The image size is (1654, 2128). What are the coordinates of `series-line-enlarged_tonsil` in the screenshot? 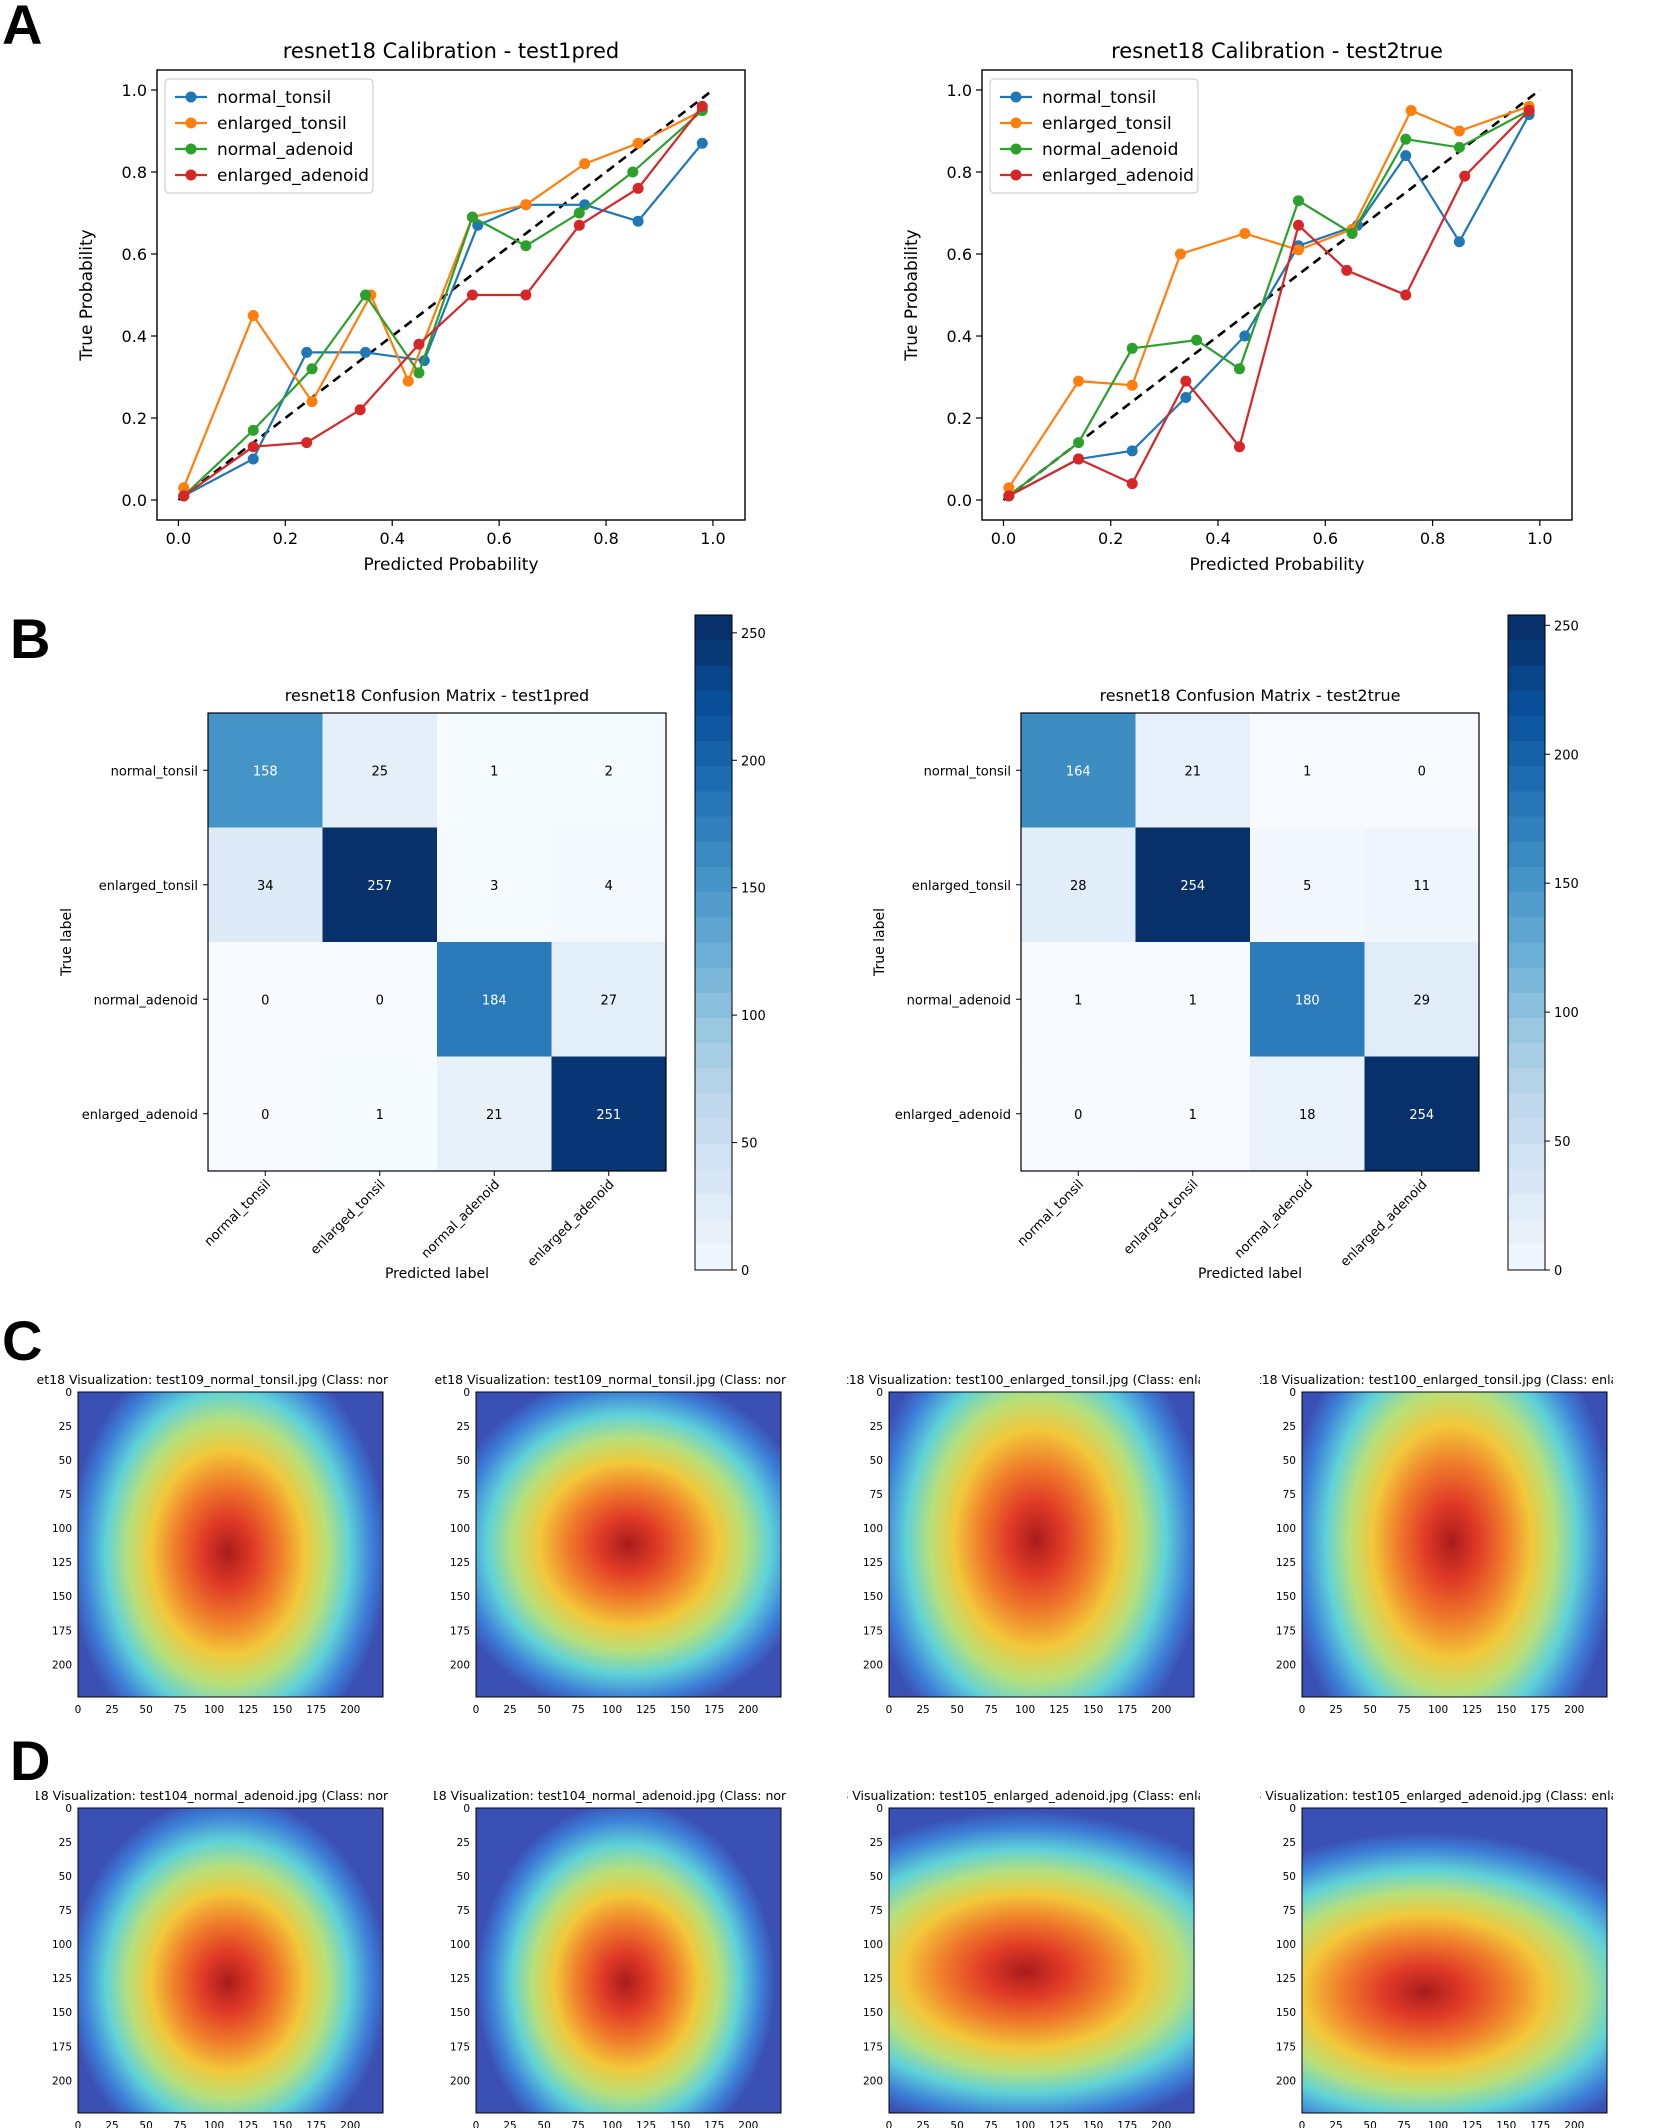 It's located at (442, 299).